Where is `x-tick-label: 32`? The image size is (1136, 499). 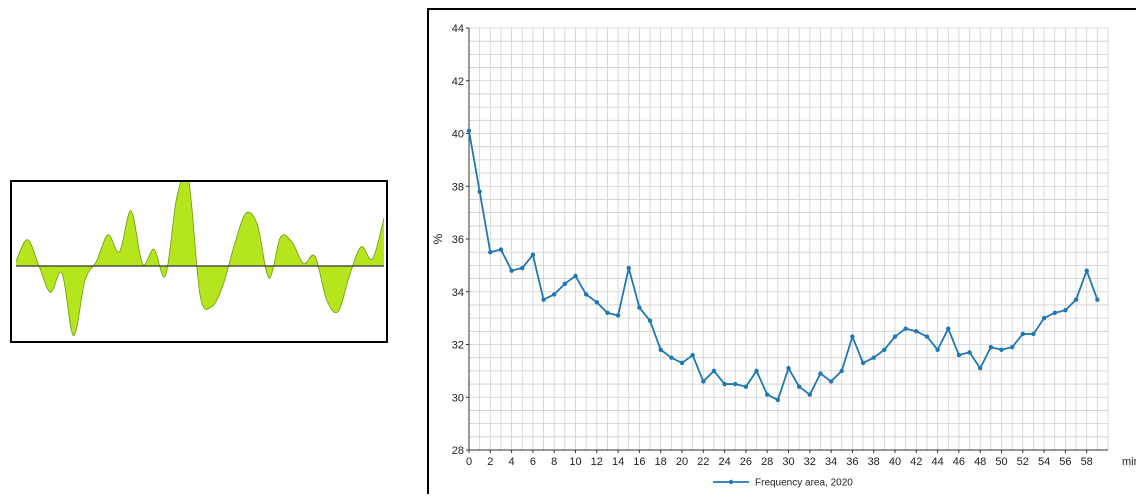
x-tick-label: 32 is located at coordinates (810, 462).